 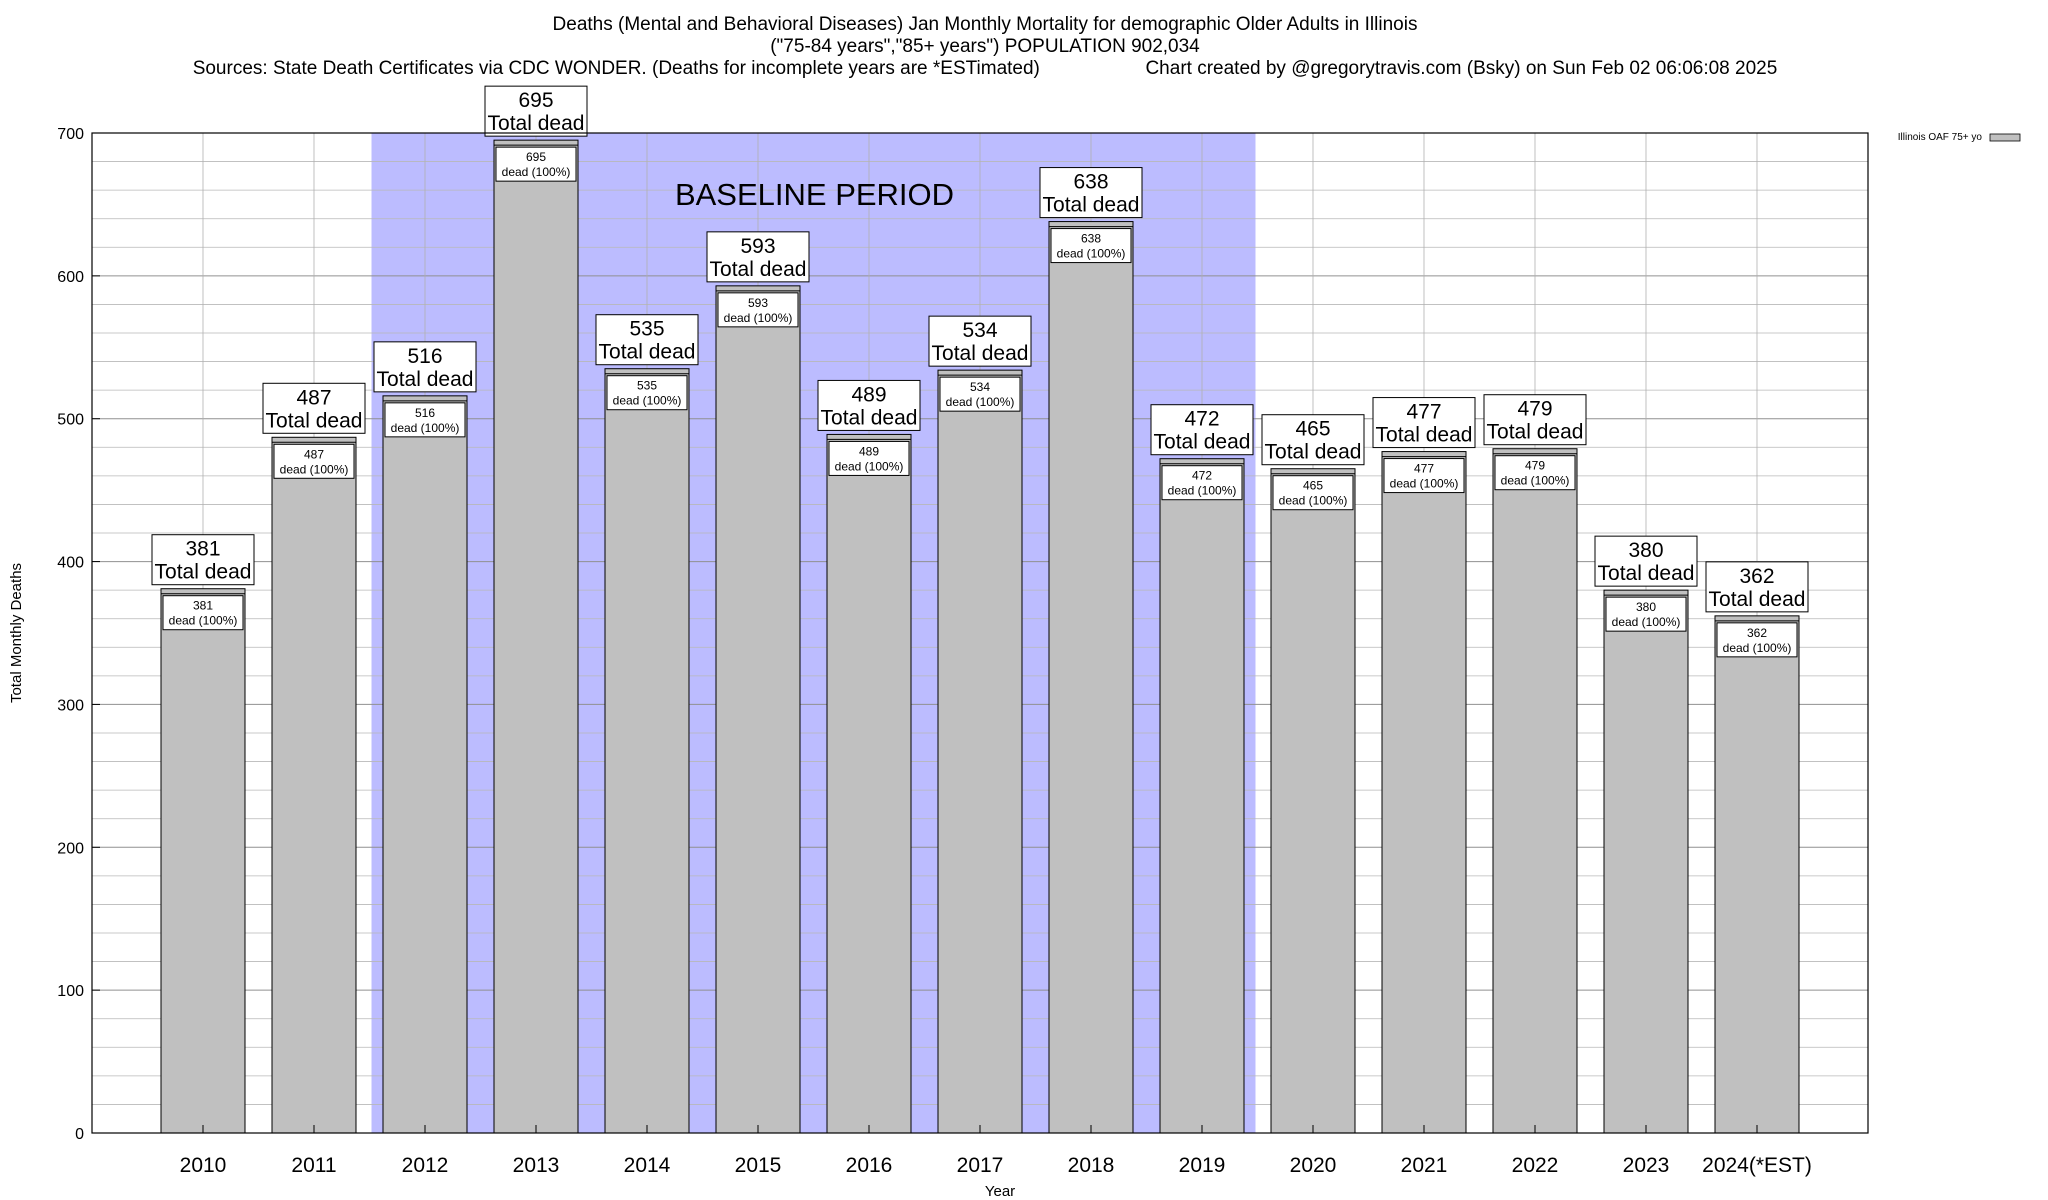 I want to click on bar-2016, so click(x=869, y=783).